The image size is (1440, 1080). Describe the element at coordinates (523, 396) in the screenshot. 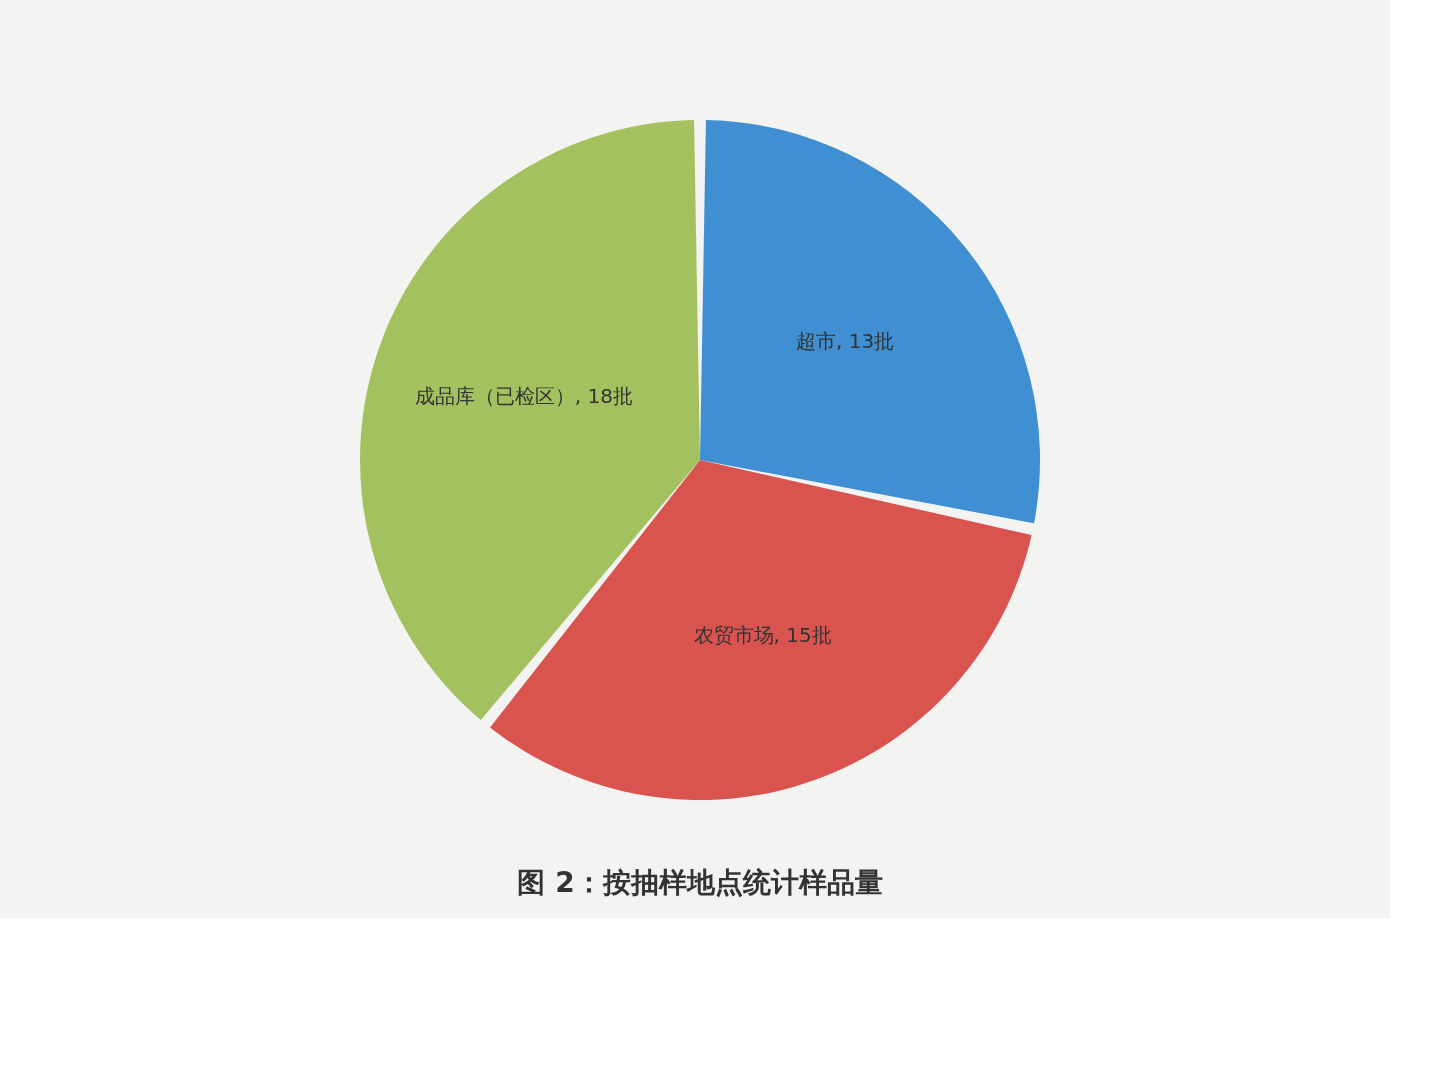

I see `slice-label: 成品库（已检区）, 18批` at that location.